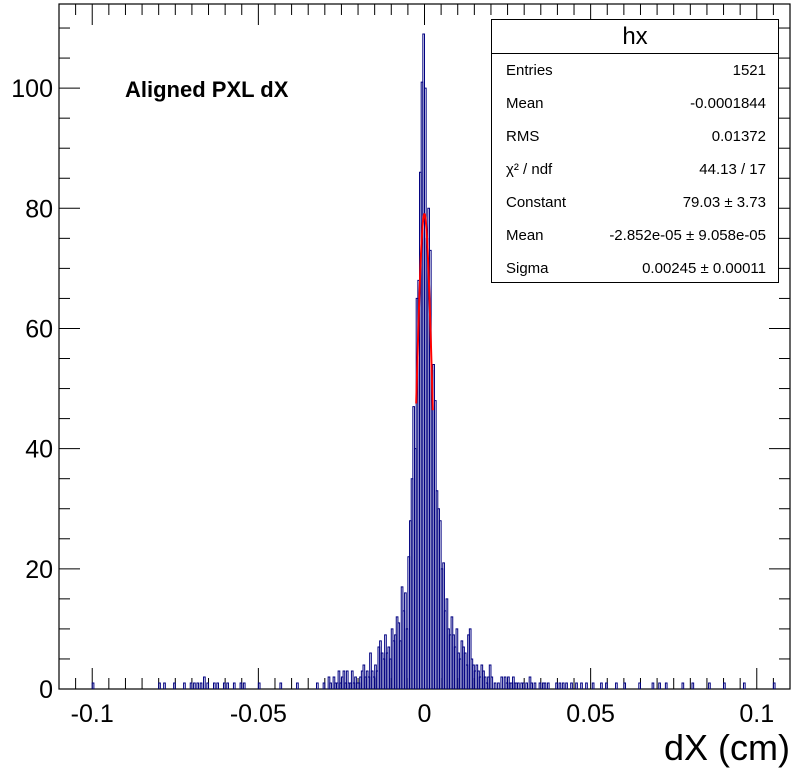 The width and height of the screenshot is (803, 769). I want to click on stats-label: Constant, so click(536, 202).